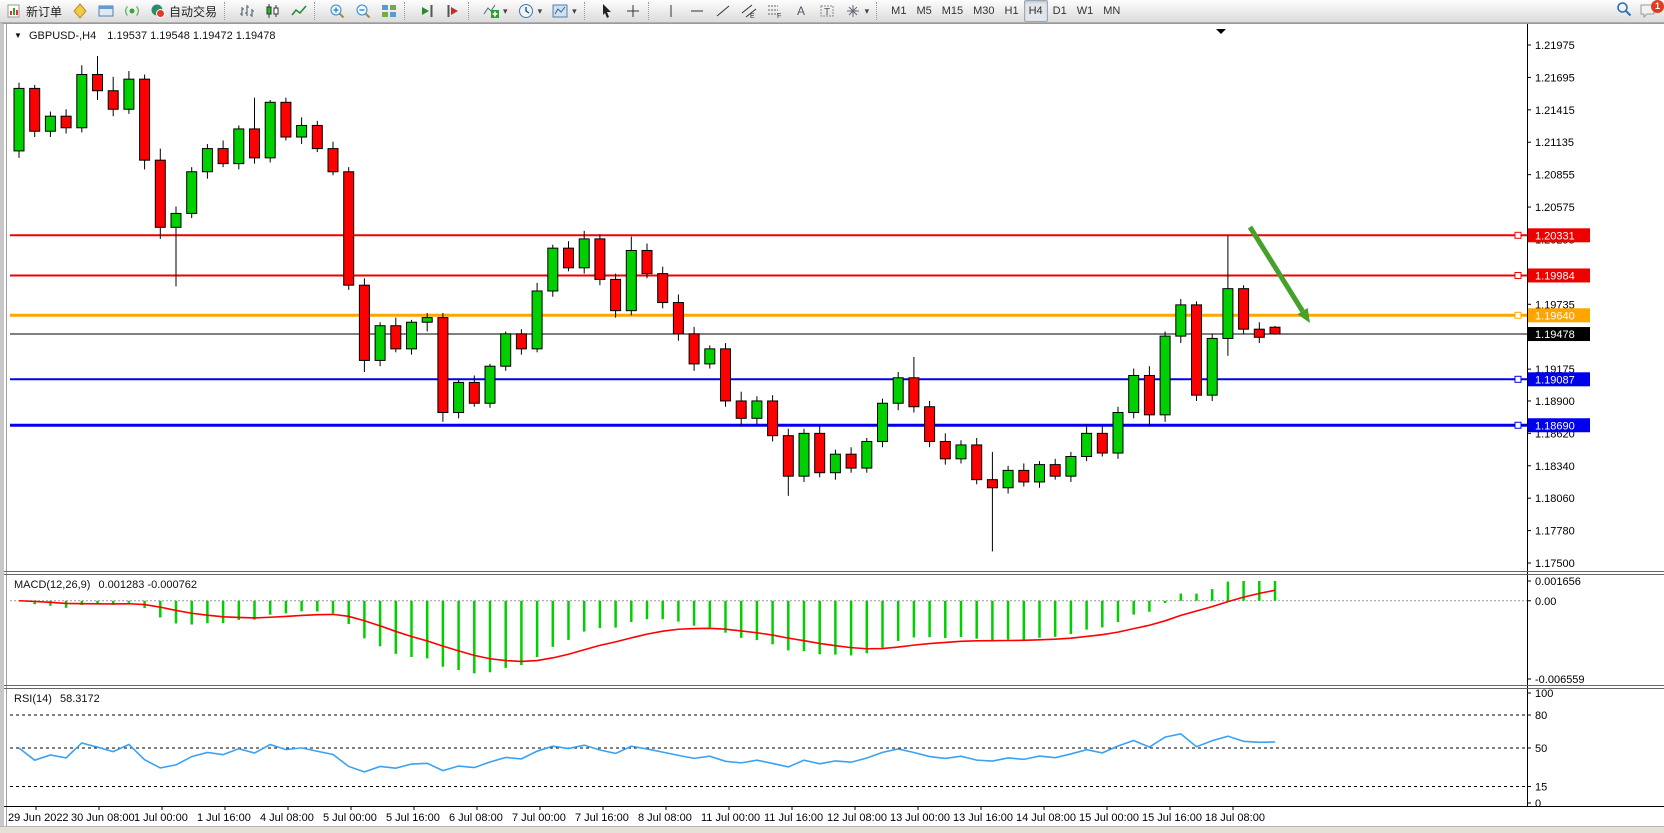 The width and height of the screenshot is (1664, 833). Describe the element at coordinates (495, 11) in the screenshot. I see `indicators-button: ▾` at that location.